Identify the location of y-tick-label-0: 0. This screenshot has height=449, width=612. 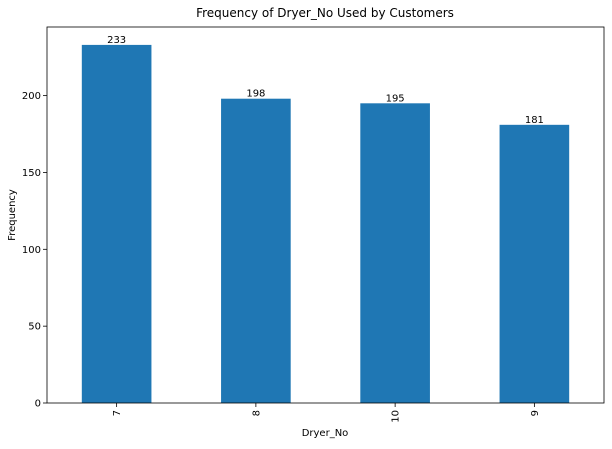
(38, 404).